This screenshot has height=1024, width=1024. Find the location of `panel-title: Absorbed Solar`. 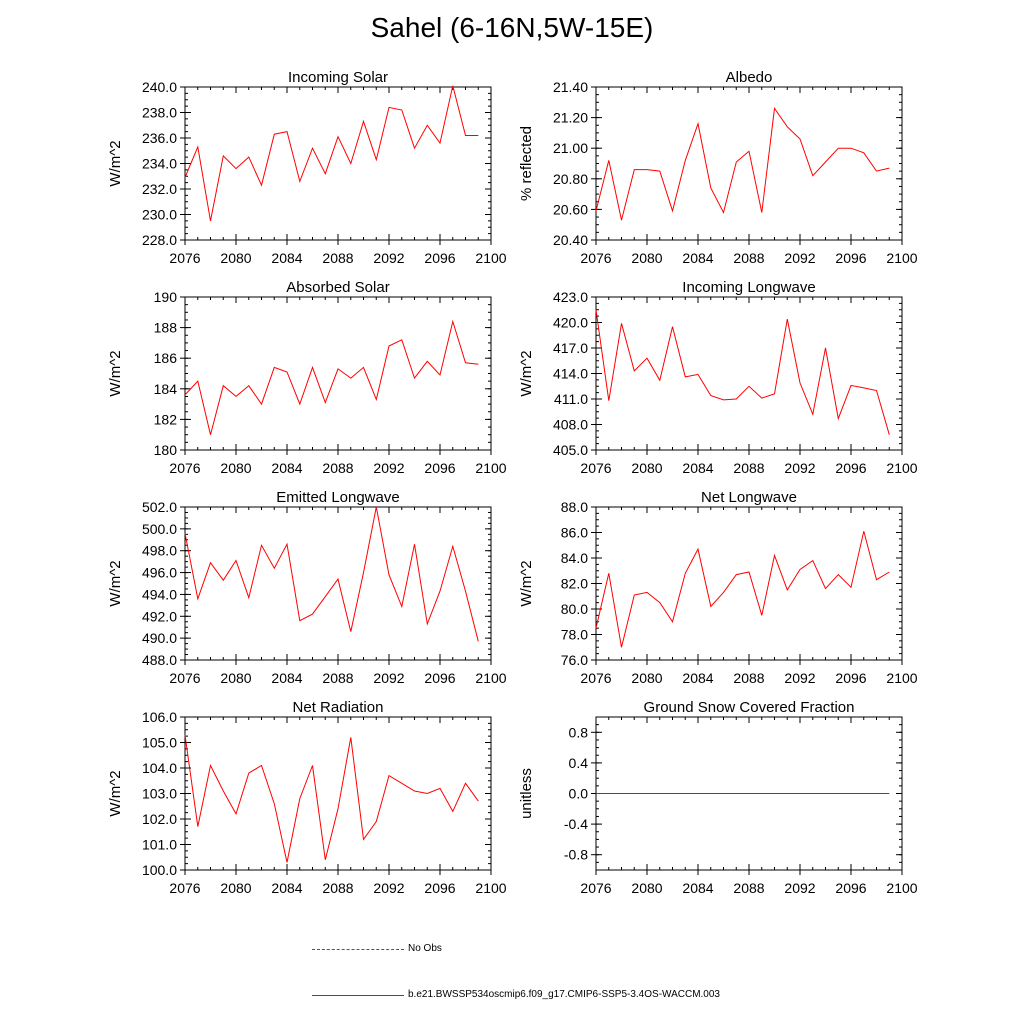

panel-title: Absorbed Solar is located at coordinates (337, 287).